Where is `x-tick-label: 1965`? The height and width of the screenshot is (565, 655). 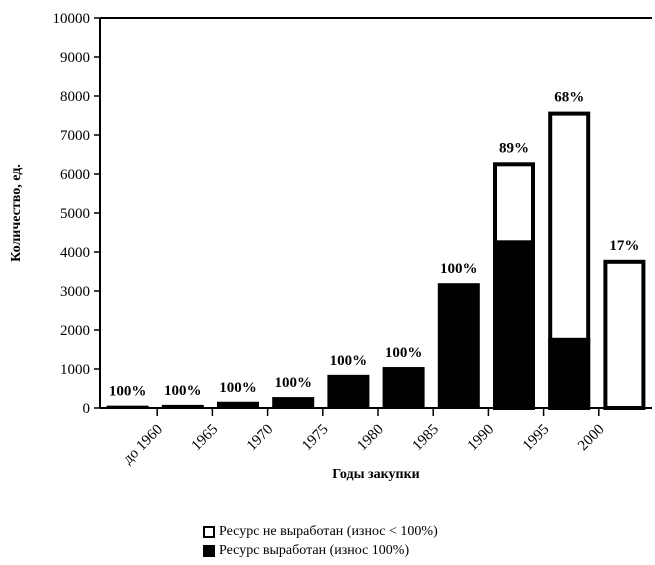
x-tick-label: 1965 is located at coordinates (205, 438).